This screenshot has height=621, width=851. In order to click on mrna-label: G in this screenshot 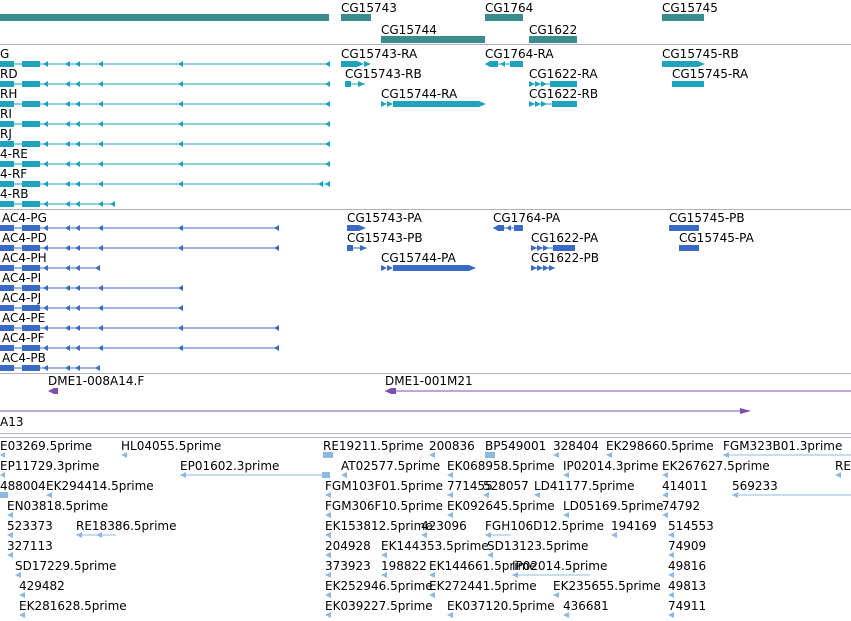, I will do `click(4, 54)`.